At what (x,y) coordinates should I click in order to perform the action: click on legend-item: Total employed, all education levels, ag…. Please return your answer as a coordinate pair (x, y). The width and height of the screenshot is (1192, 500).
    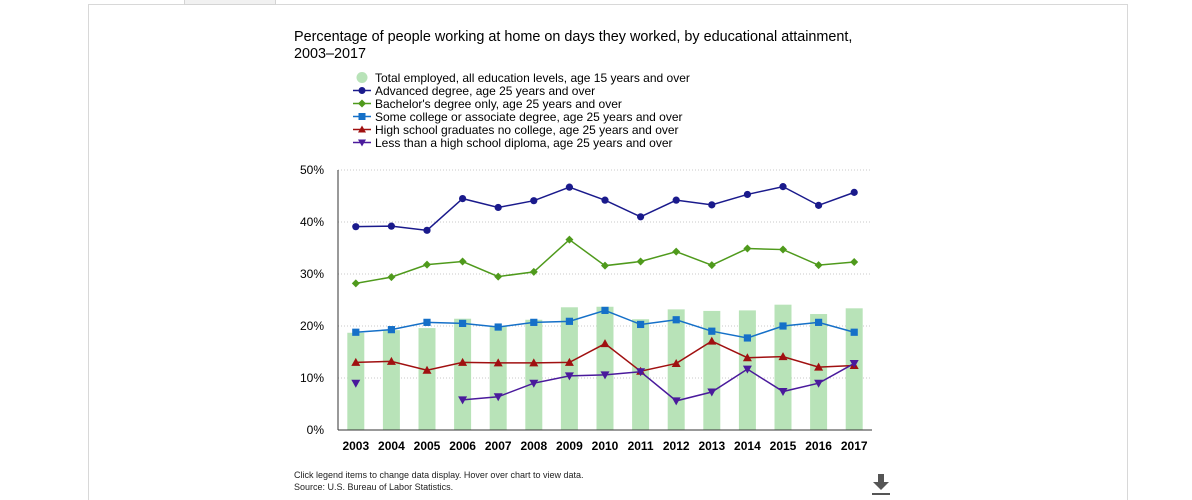
    Looking at the image, I should click on (521, 78).